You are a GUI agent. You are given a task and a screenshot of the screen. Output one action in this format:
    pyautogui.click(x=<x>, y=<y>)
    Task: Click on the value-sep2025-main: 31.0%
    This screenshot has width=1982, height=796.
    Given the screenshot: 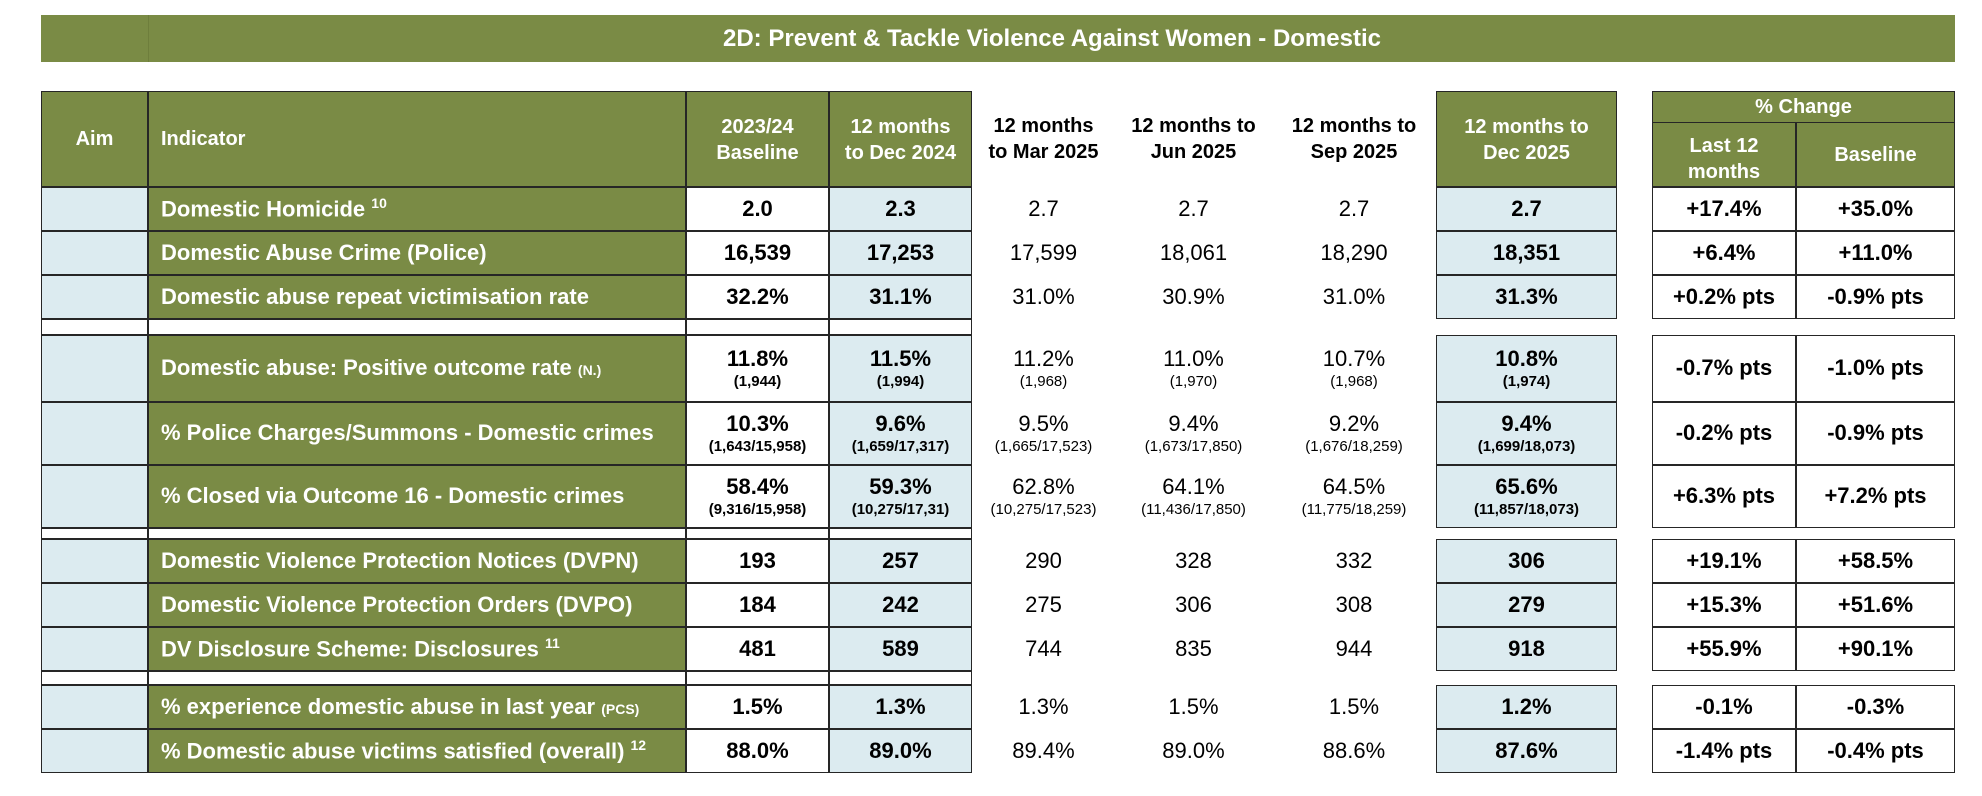 What is the action you would take?
    pyautogui.click(x=1354, y=296)
    